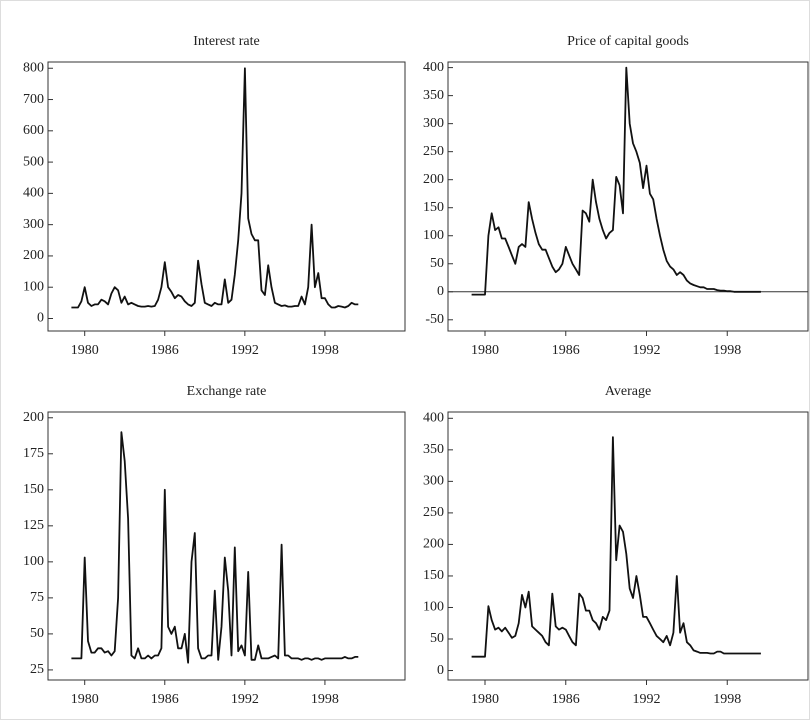 The image size is (810, 720). Describe the element at coordinates (37, 669) in the screenshot. I see `y-tick-label: 25` at that location.